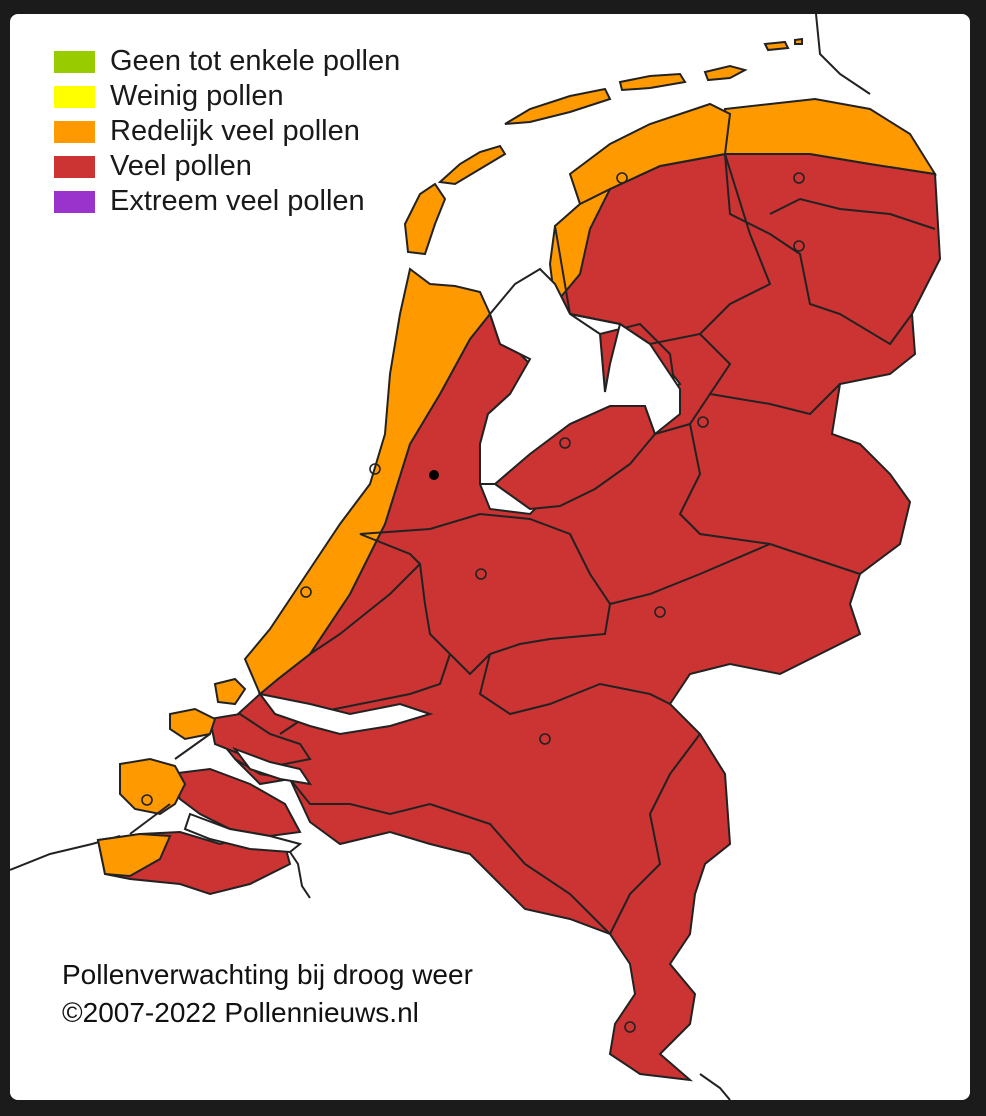 The image size is (986, 1116). What do you see at coordinates (240, 1012) in the screenshot?
I see `caption-copyright: ©2007-2022 Pollennieuws.nl` at bounding box center [240, 1012].